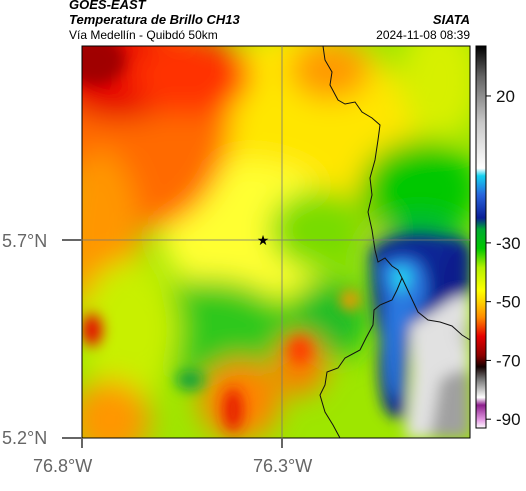  I want to click on colorbar-tick-label: -70, so click(508, 360).